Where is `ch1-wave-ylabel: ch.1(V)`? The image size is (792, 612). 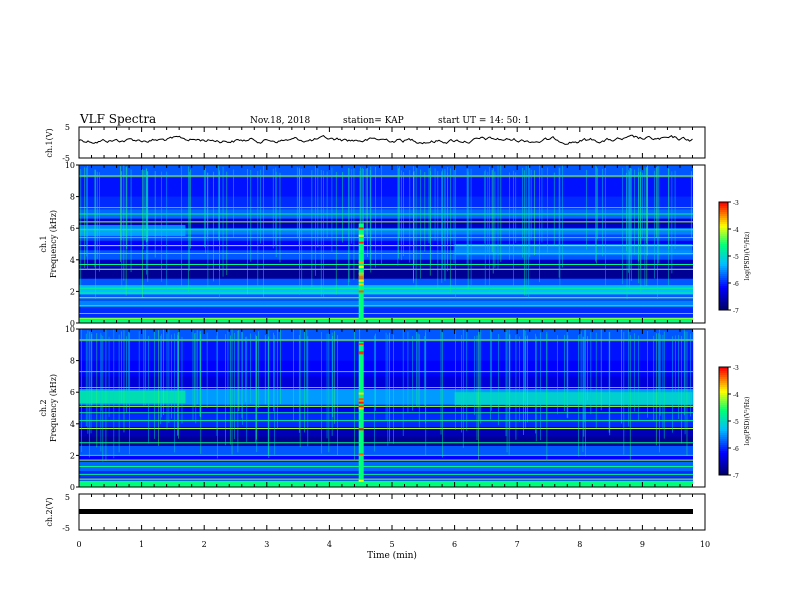 ch1-wave-ylabel: ch.1(V) is located at coordinates (49, 142).